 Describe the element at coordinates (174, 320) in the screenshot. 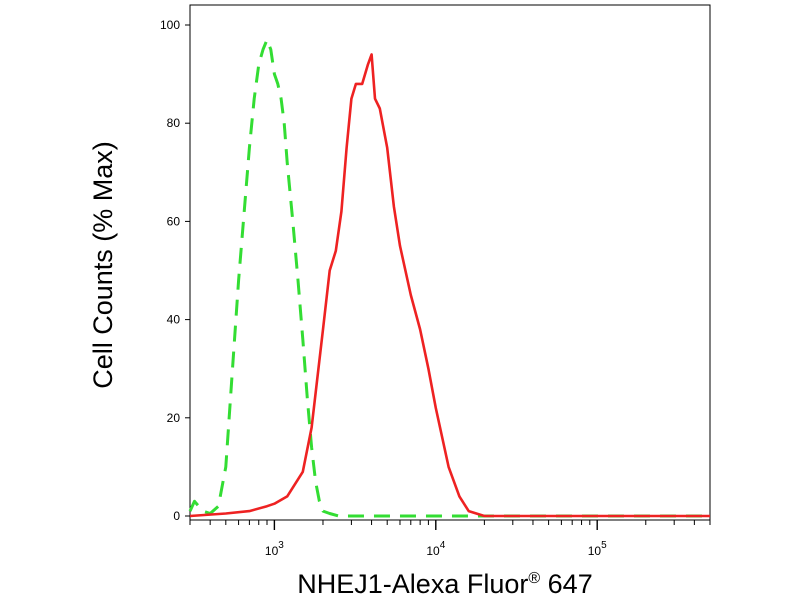

I see `y-tick-label: 40` at that location.